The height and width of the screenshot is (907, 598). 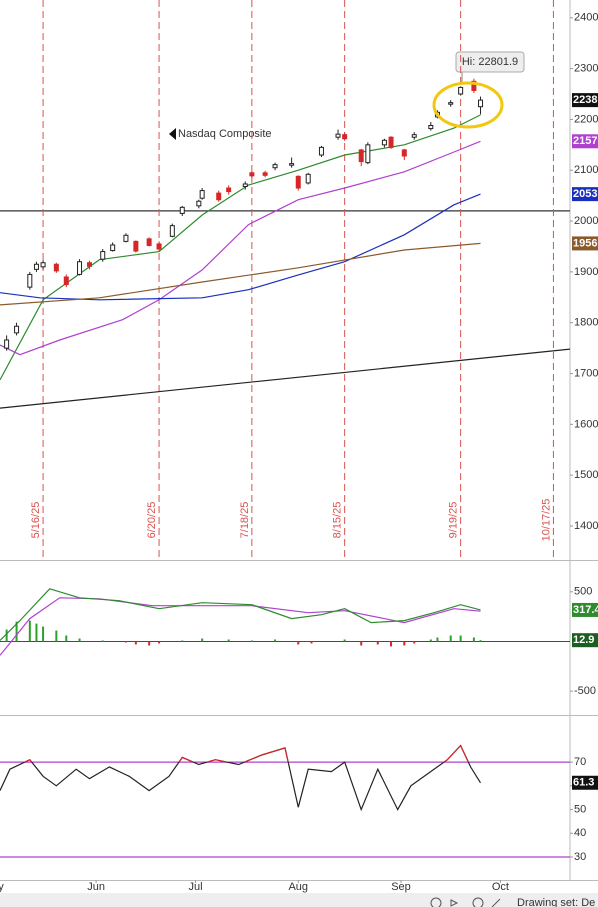 I want to click on title-marker, so click(x=172, y=134).